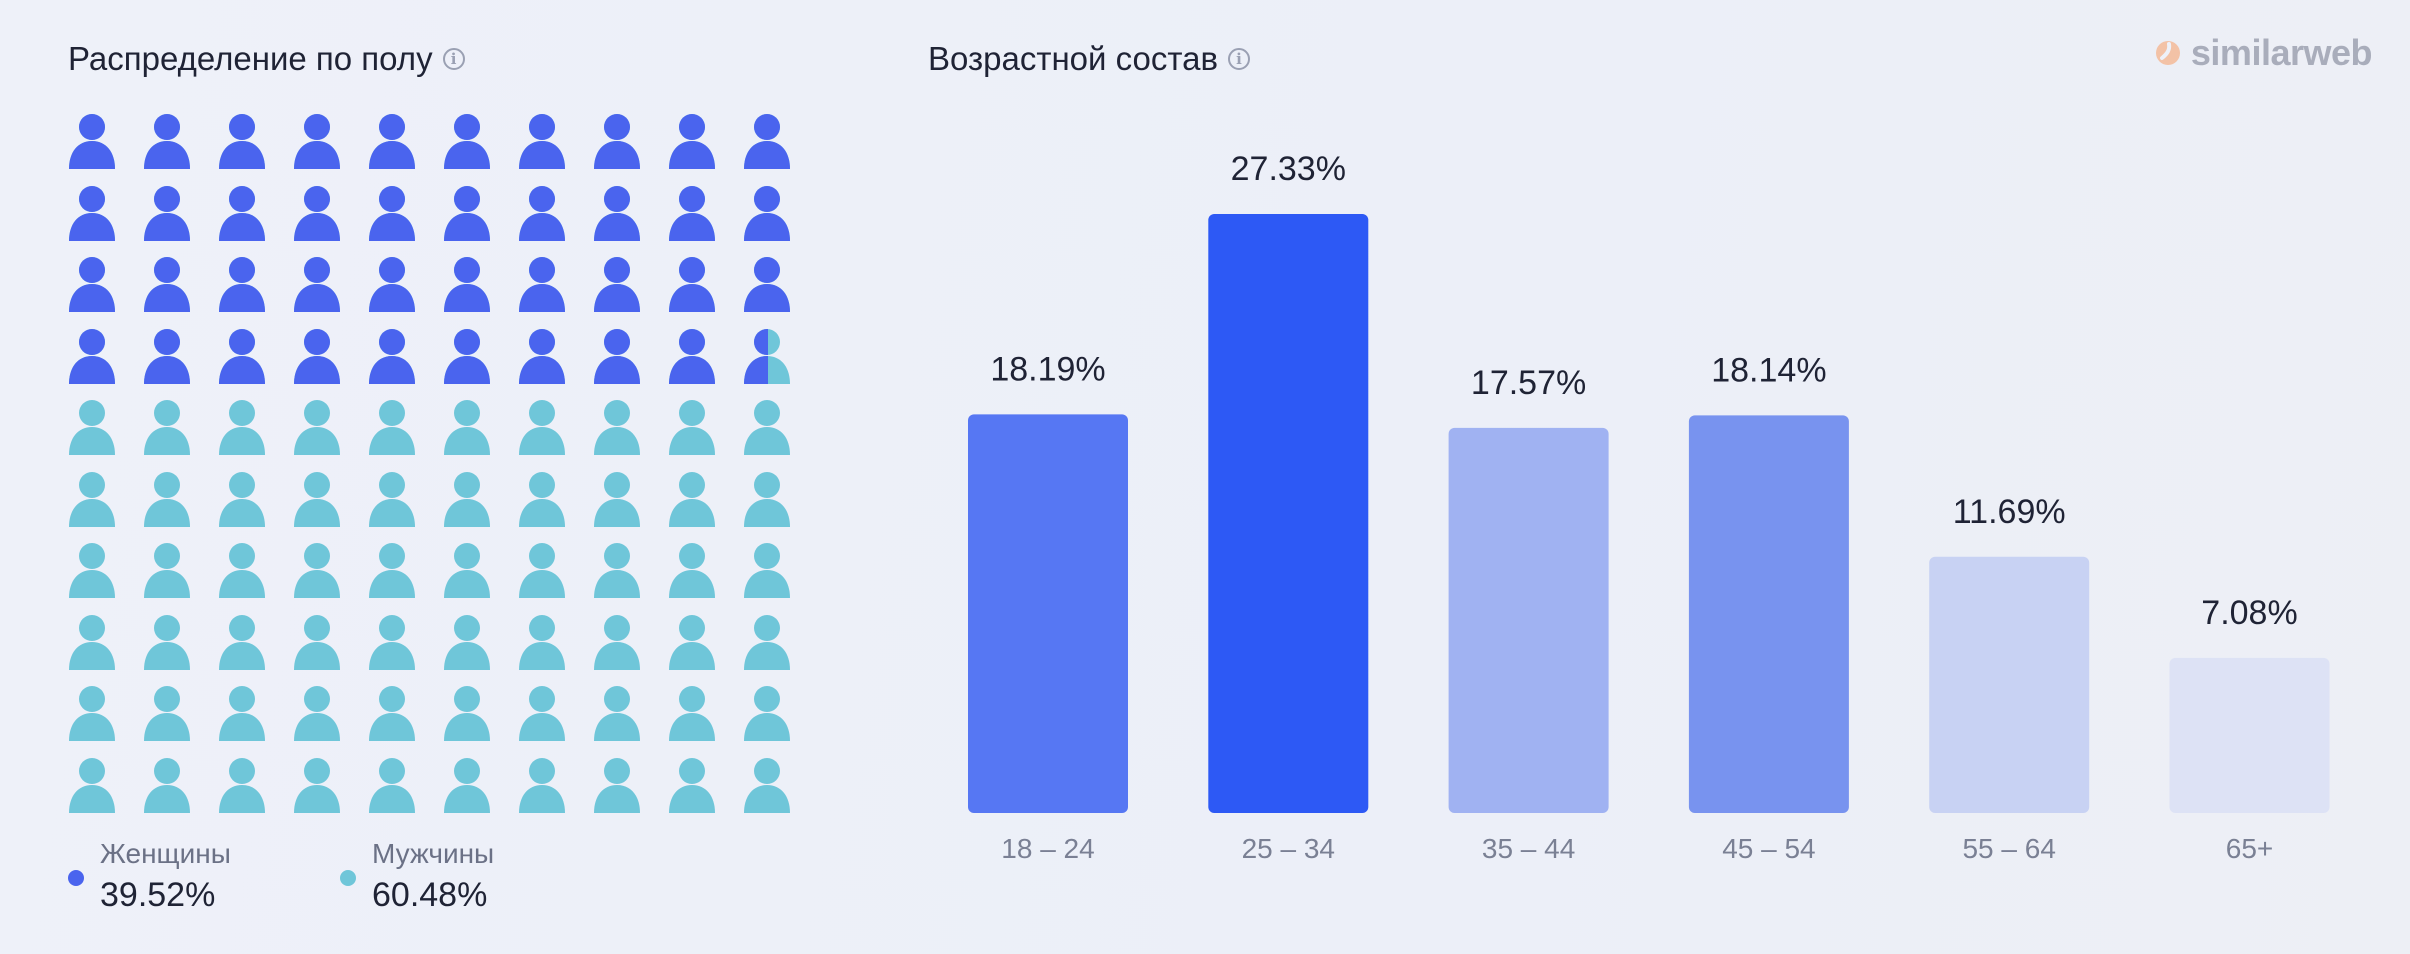 This screenshot has height=954, width=2410. I want to click on x-tick-label: 65+, so click(2250, 848).